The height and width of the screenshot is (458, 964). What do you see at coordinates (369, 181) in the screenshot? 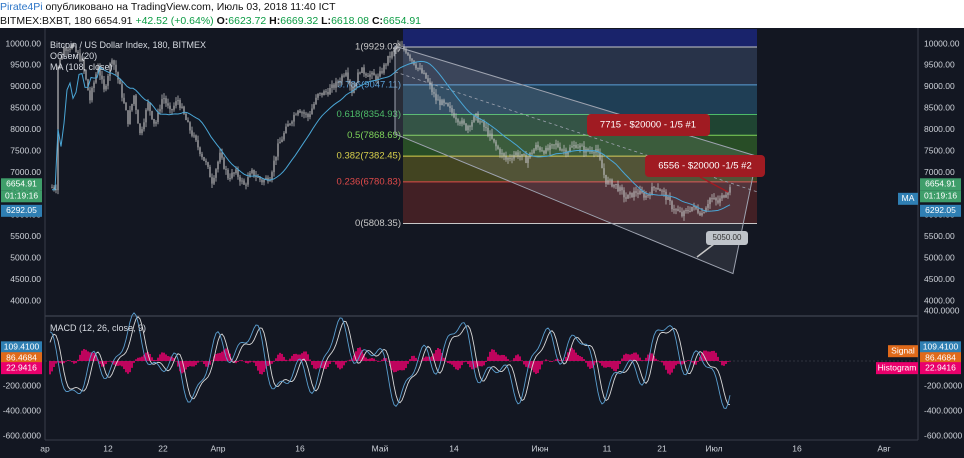
I see `fib-level-label: 0.236(6780.83)` at bounding box center [369, 181].